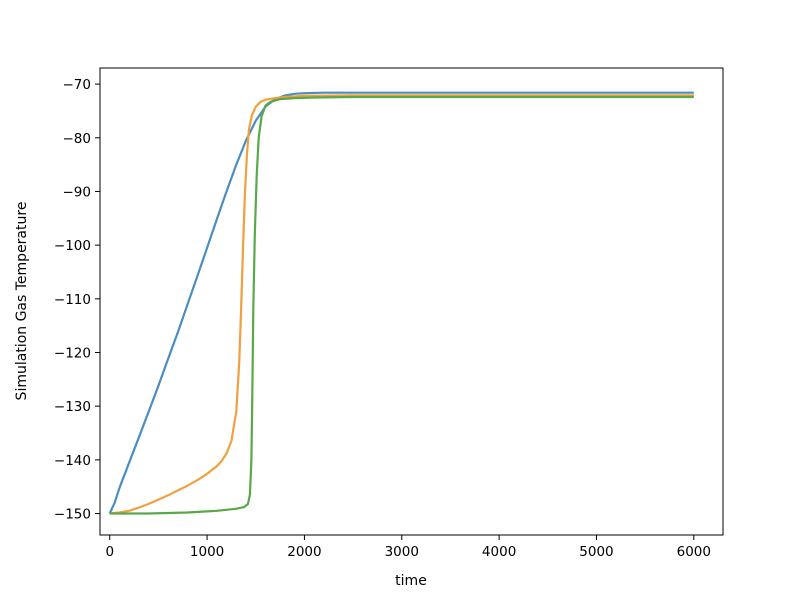  What do you see at coordinates (77, 85) in the screenshot?
I see `y-tick-label: −70` at bounding box center [77, 85].